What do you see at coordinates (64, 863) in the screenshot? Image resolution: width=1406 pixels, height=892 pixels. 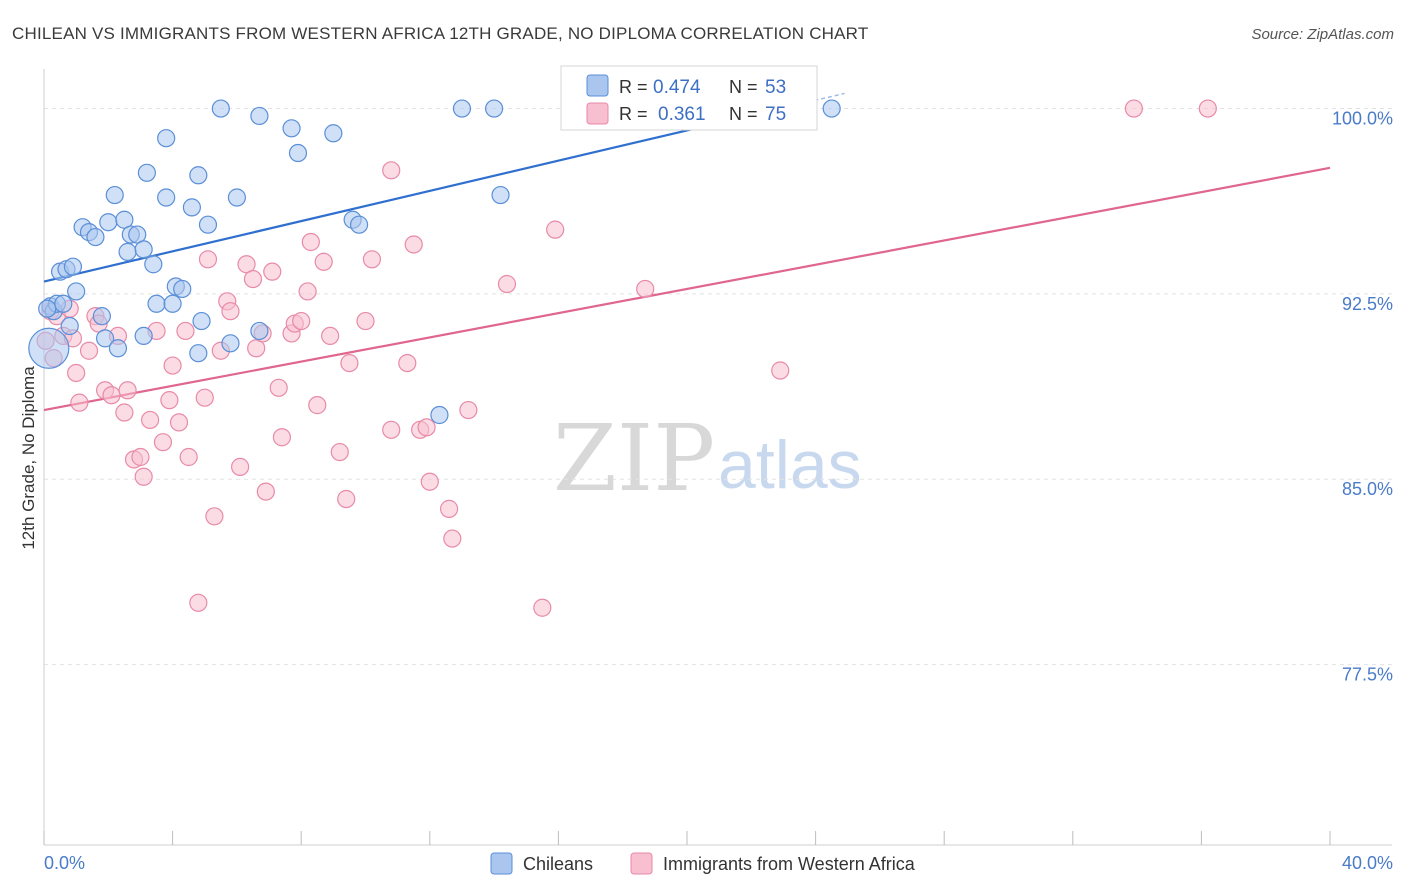 I see `x-tick-label: 0.0%` at bounding box center [64, 863].